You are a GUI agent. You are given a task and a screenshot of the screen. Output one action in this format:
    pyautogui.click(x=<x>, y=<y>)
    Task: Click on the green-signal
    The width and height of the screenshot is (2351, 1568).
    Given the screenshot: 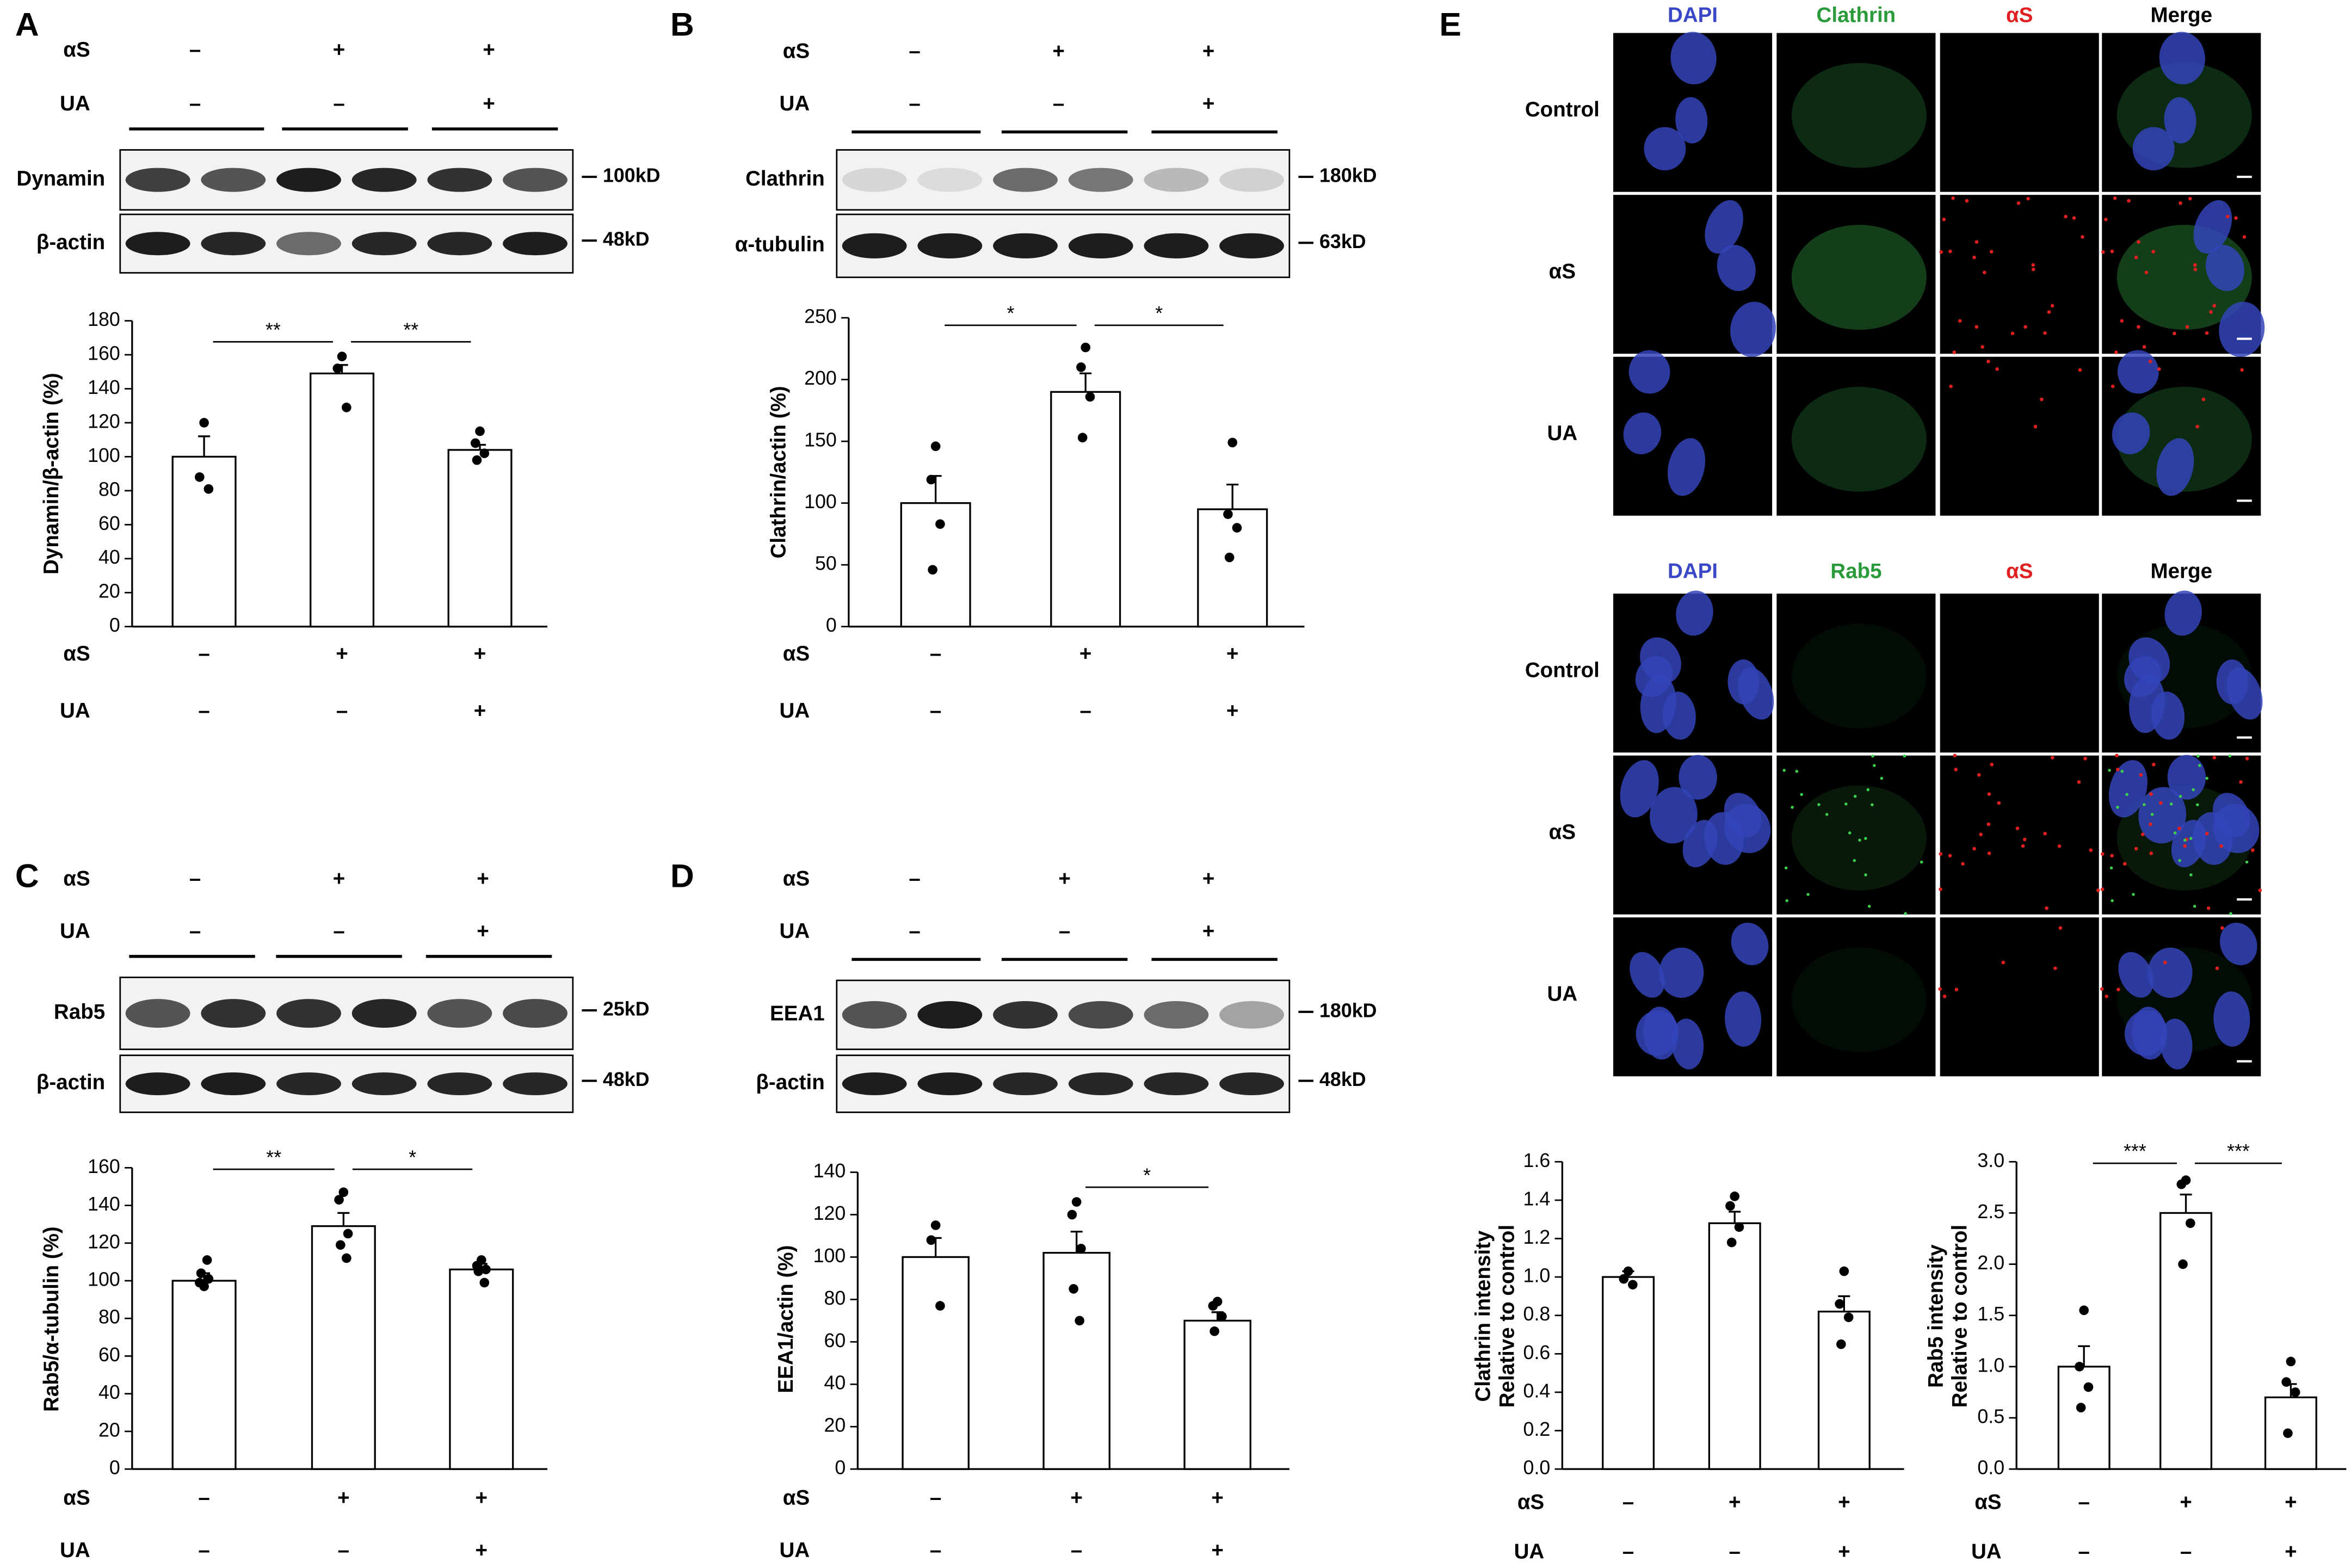 What is the action you would take?
    pyautogui.click(x=1859, y=677)
    